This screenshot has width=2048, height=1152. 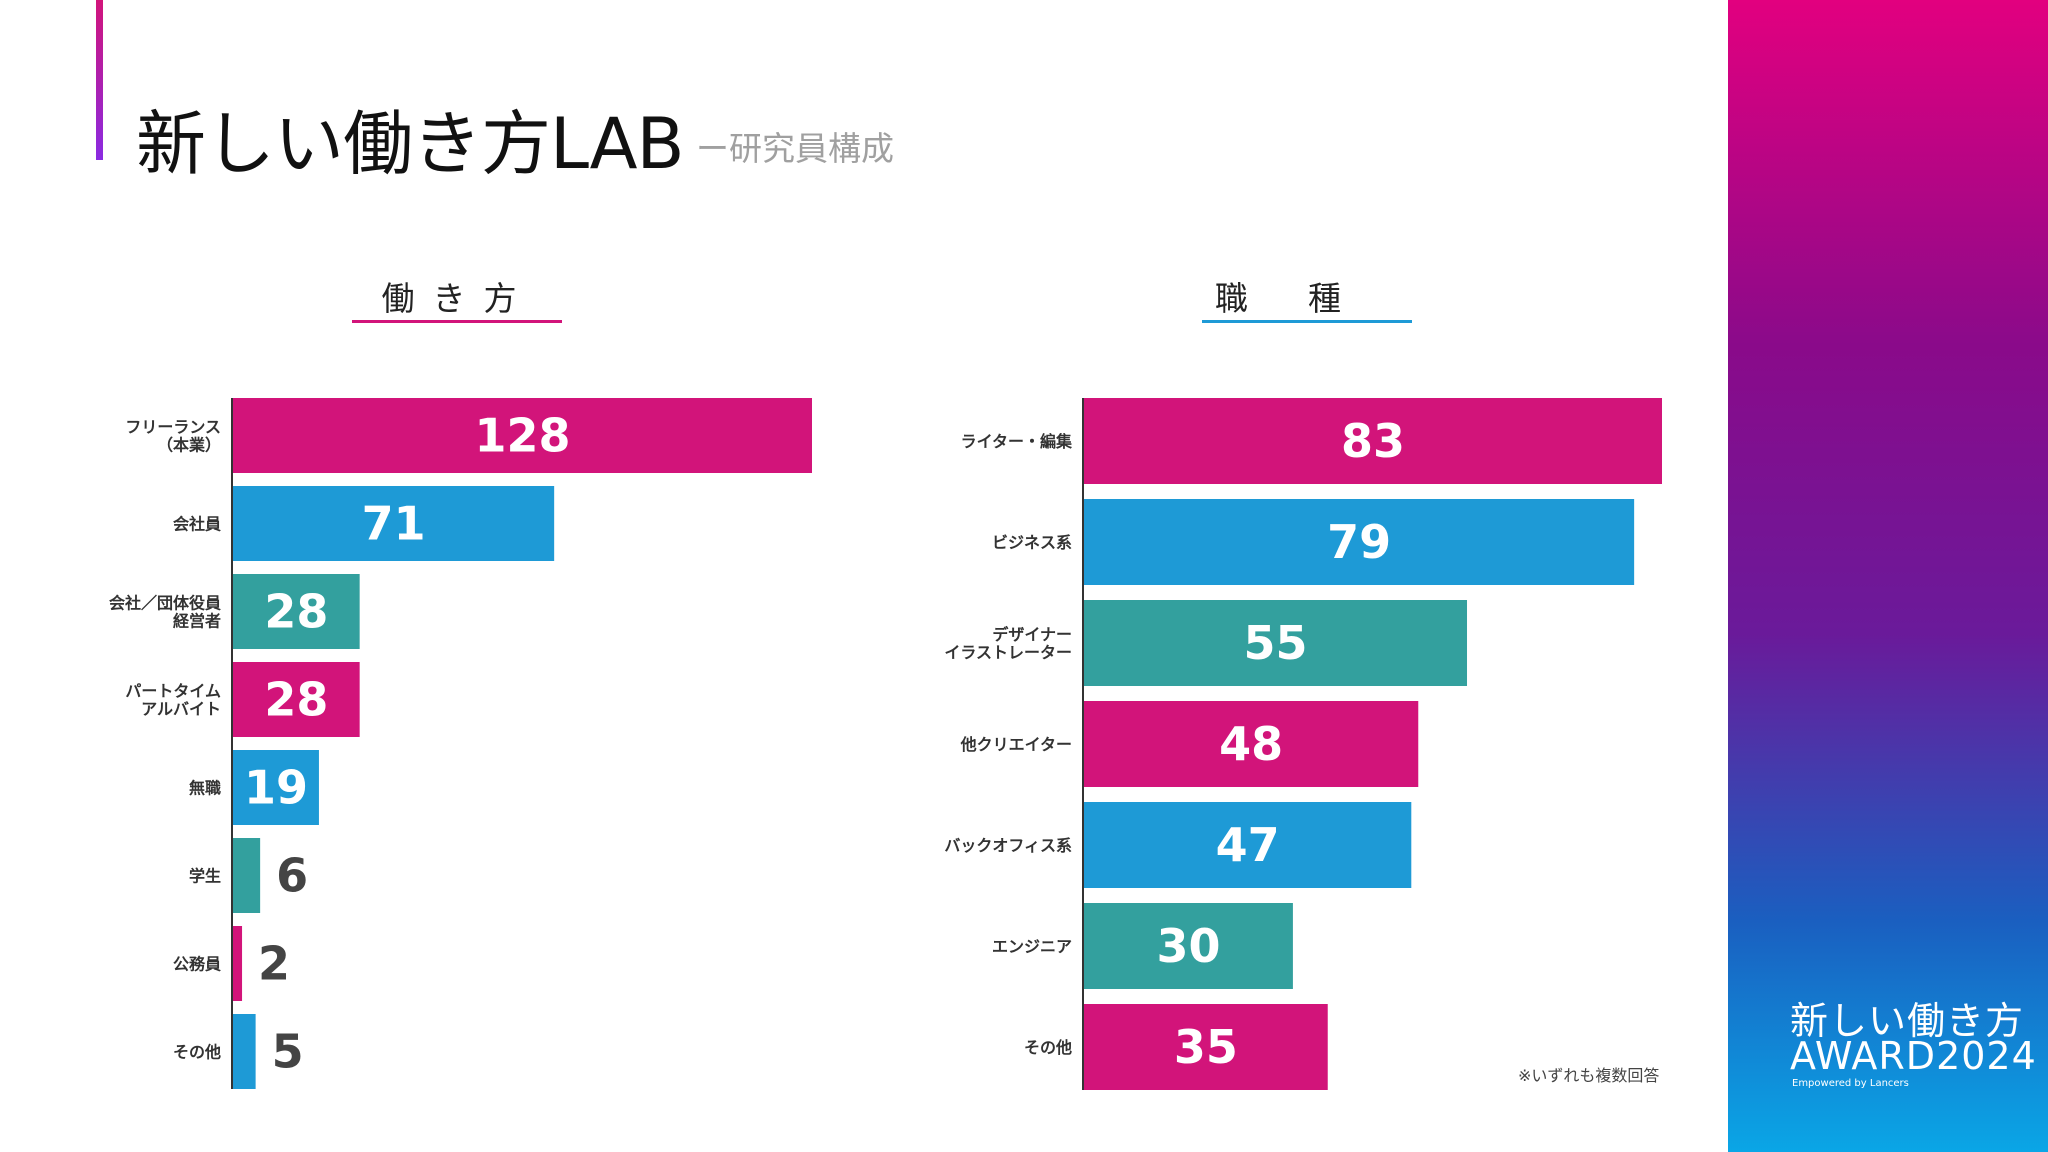 I want to click on chart-1-value-label-6: 35, so click(x=1206, y=1047).